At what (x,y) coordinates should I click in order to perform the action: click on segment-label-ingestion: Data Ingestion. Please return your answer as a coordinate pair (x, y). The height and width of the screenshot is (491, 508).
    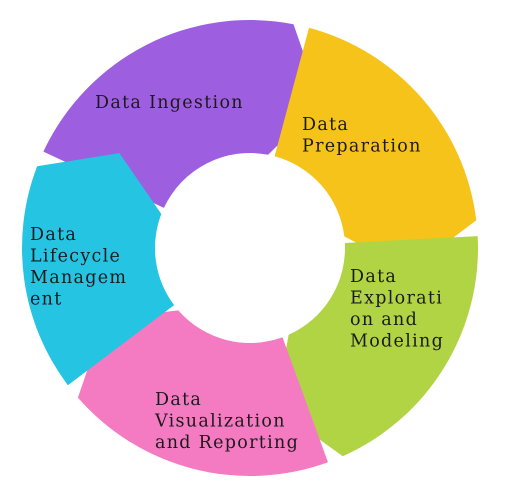
    Looking at the image, I should click on (169, 103).